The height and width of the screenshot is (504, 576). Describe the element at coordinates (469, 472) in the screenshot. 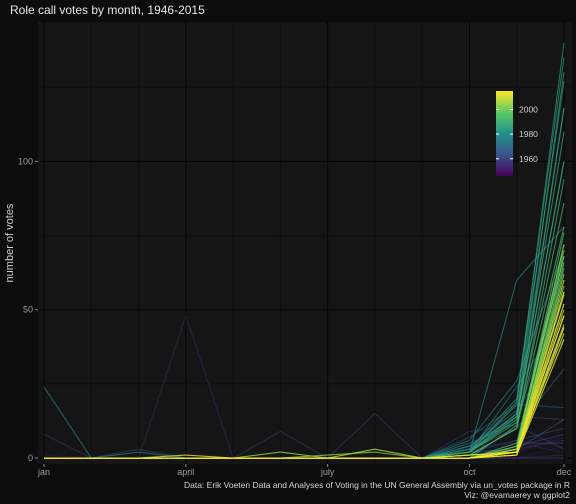

I see `x-tick-label-oct: oct` at that location.